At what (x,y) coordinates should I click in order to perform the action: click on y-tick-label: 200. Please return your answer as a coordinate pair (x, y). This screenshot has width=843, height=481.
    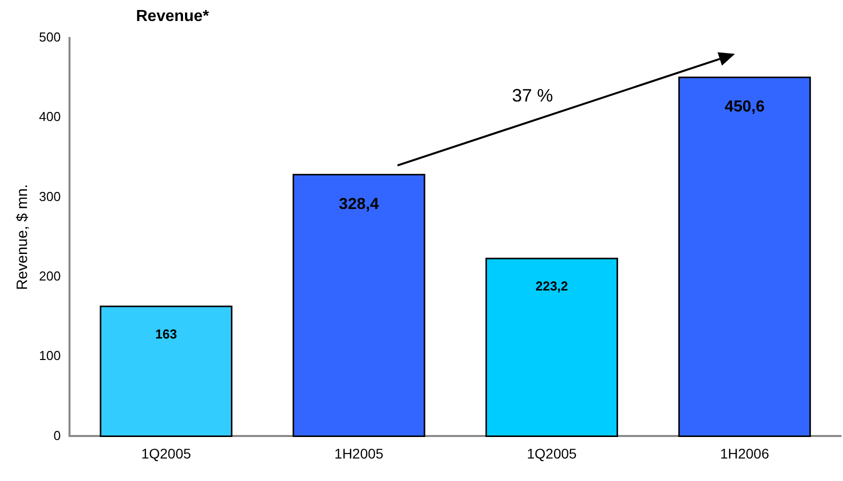
    Looking at the image, I should click on (49, 276).